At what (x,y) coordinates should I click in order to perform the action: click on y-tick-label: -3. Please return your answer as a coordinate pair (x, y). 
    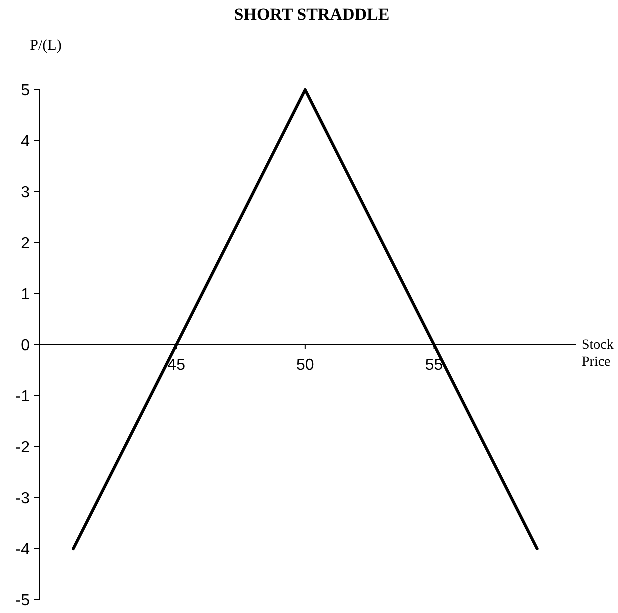
    Looking at the image, I should click on (23, 499).